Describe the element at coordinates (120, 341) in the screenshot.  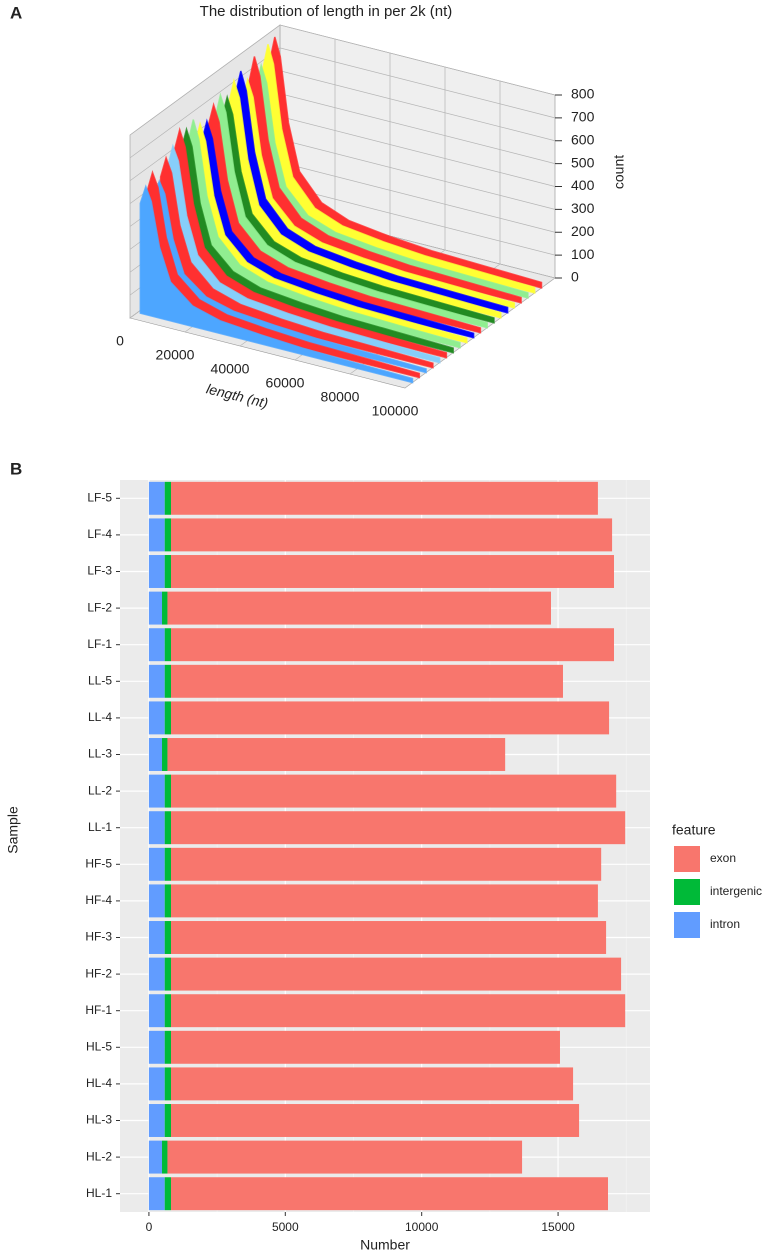
I see `x-tick-label: 0` at that location.